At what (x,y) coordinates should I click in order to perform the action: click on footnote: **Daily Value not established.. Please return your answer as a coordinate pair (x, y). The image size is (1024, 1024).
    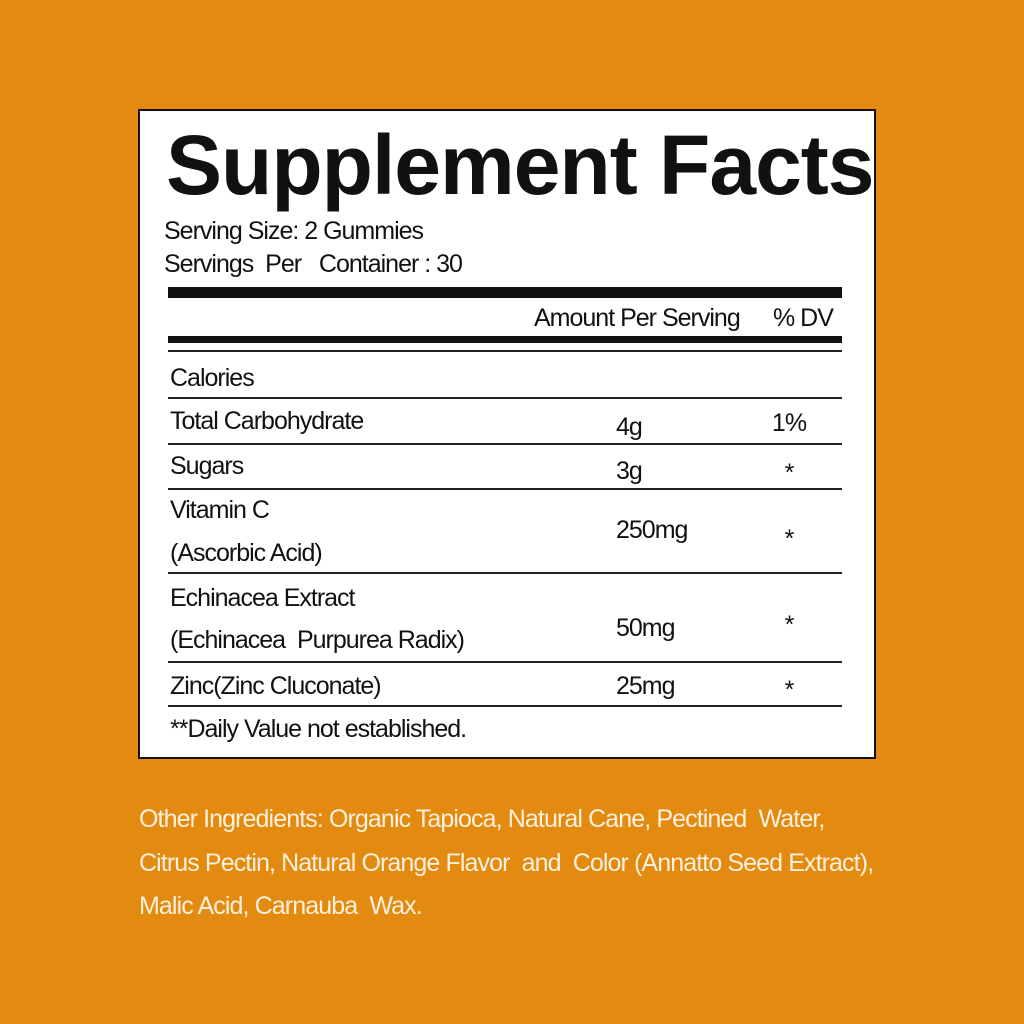
    Looking at the image, I should click on (318, 729).